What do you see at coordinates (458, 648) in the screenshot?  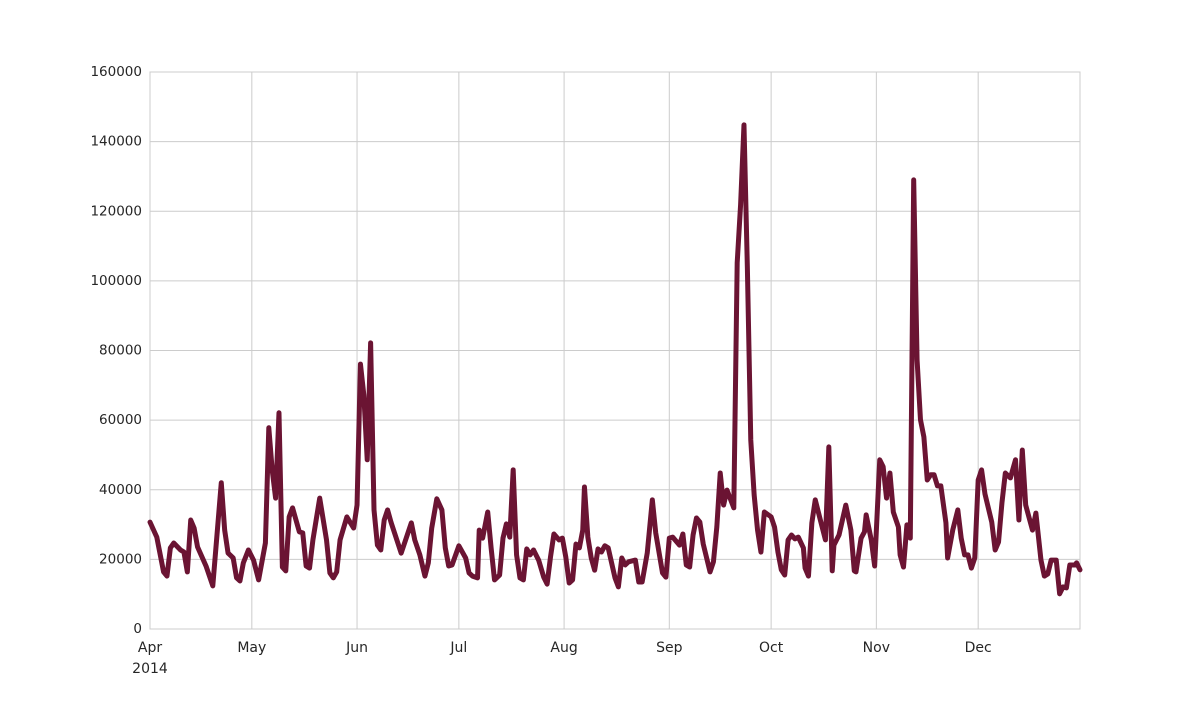 I see `x-tick-label: Jul` at bounding box center [458, 648].